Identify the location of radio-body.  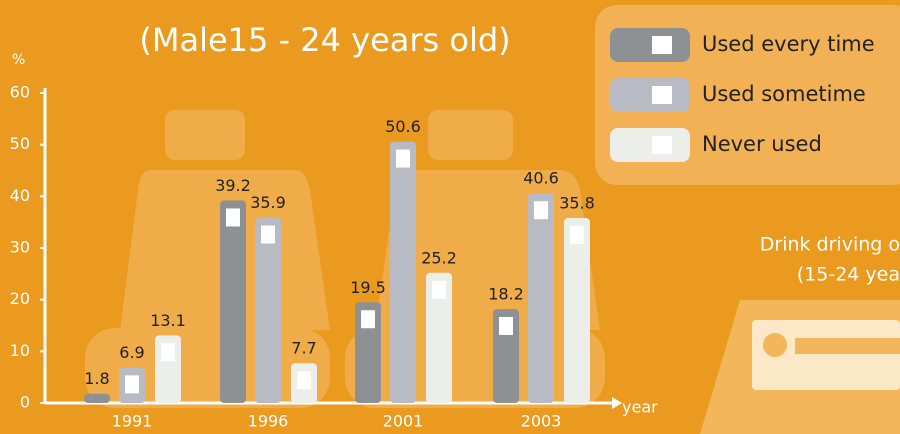
(826, 355).